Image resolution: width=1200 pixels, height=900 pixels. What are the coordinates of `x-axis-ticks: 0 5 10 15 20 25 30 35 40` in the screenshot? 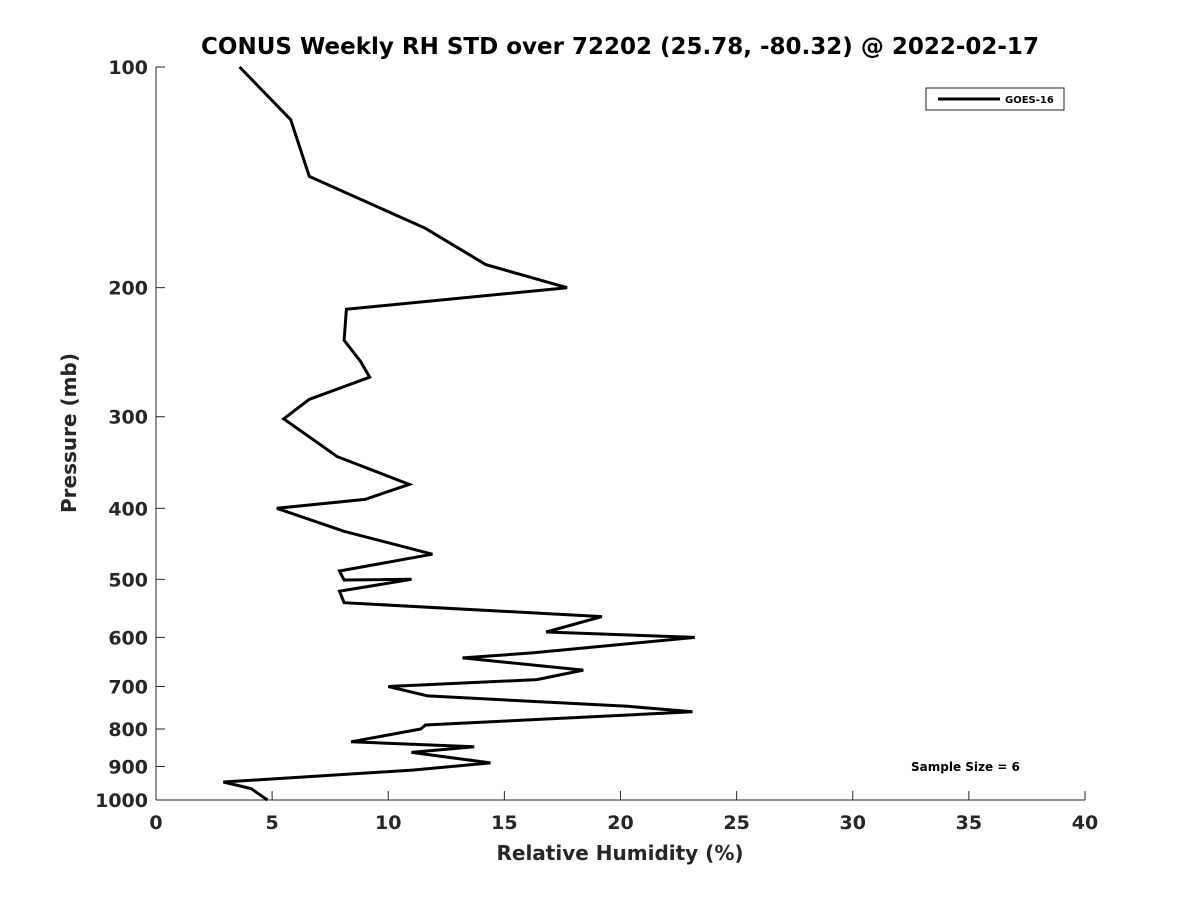 It's located at (623, 812).